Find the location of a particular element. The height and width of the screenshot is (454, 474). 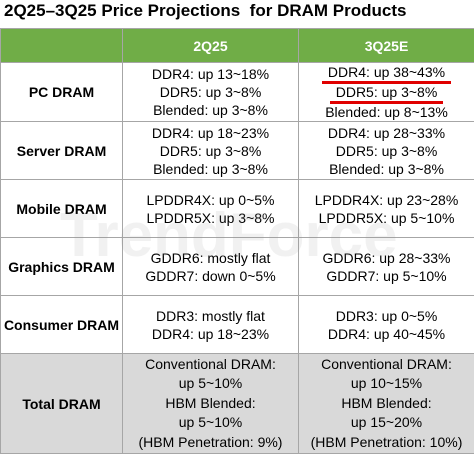

cell-line: Blended: up 8~13% is located at coordinates (386, 112).